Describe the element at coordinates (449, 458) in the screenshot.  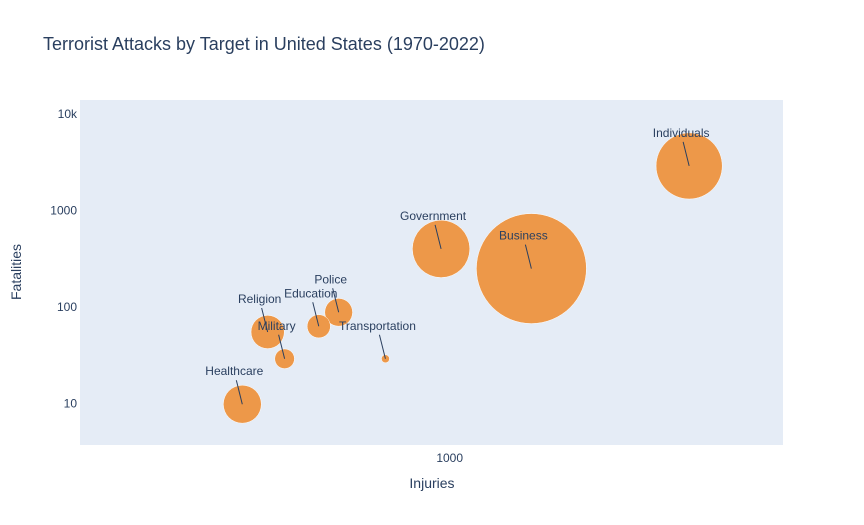
I see `x-tick-label: 1000` at that location.